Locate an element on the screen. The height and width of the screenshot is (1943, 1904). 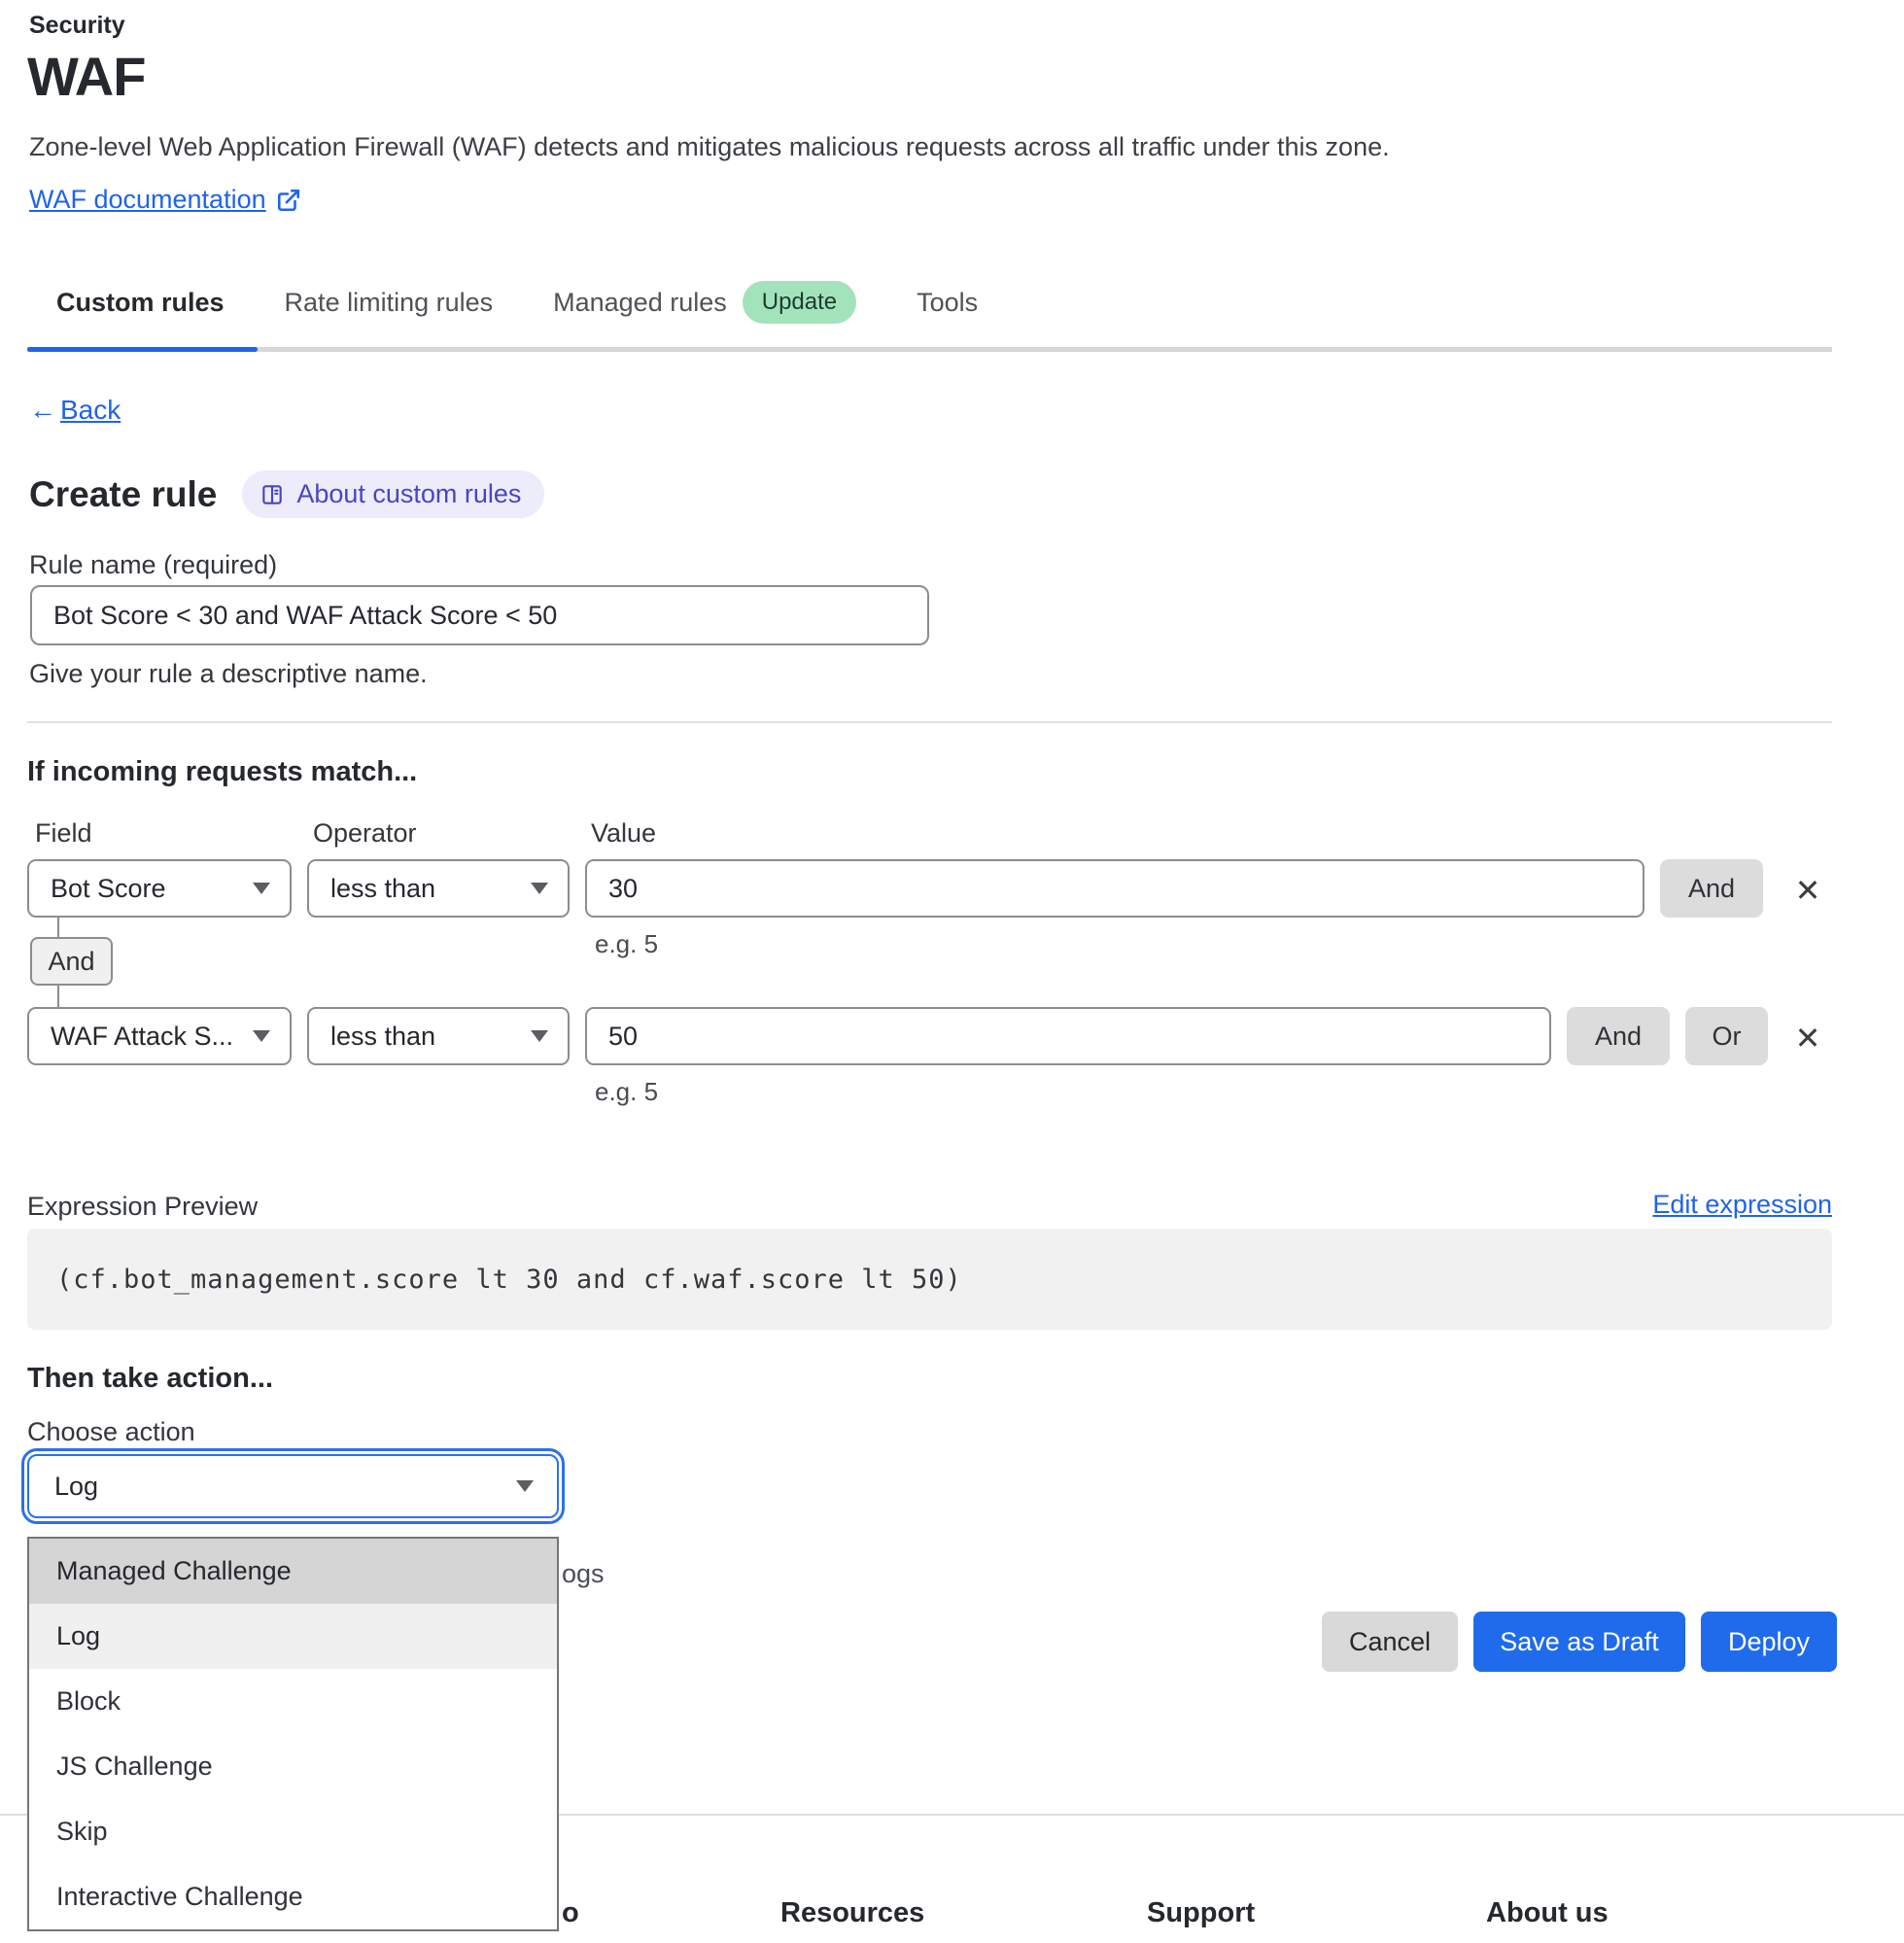
operator-select-row2-value: less than is located at coordinates (383, 1036).